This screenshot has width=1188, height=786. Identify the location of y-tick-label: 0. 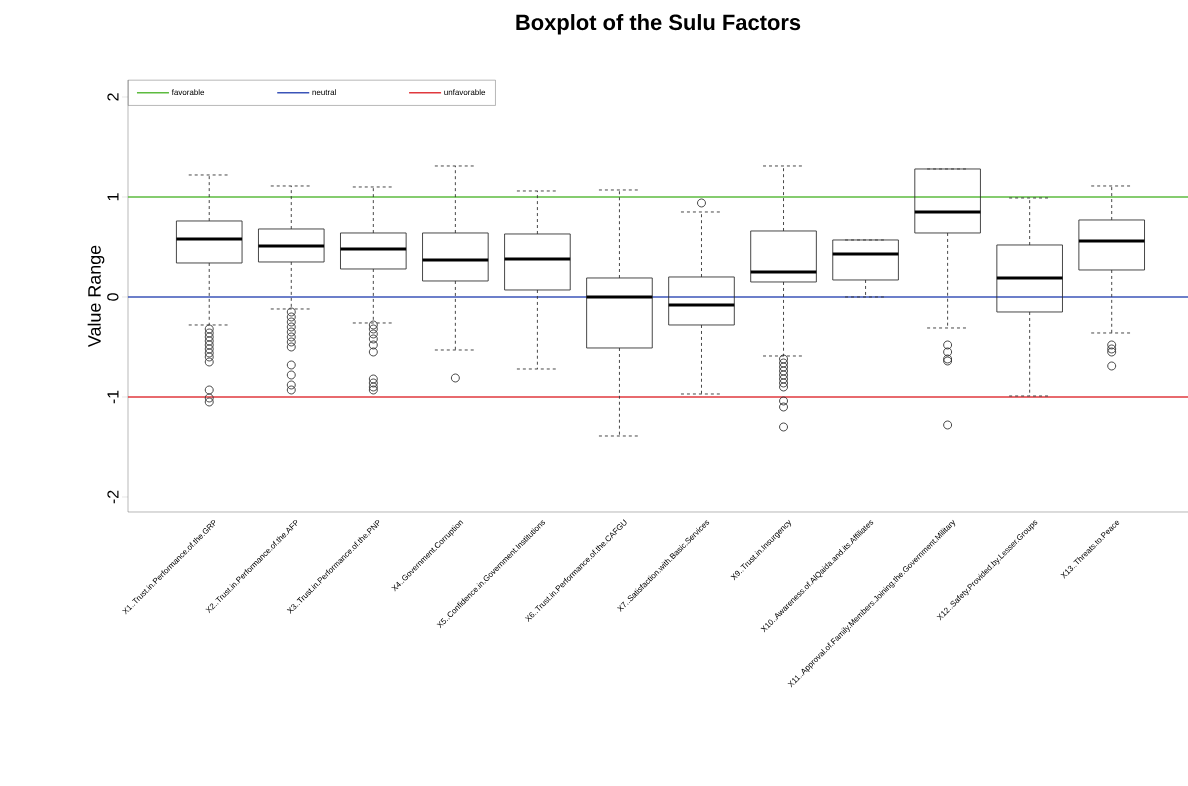
(113, 297).